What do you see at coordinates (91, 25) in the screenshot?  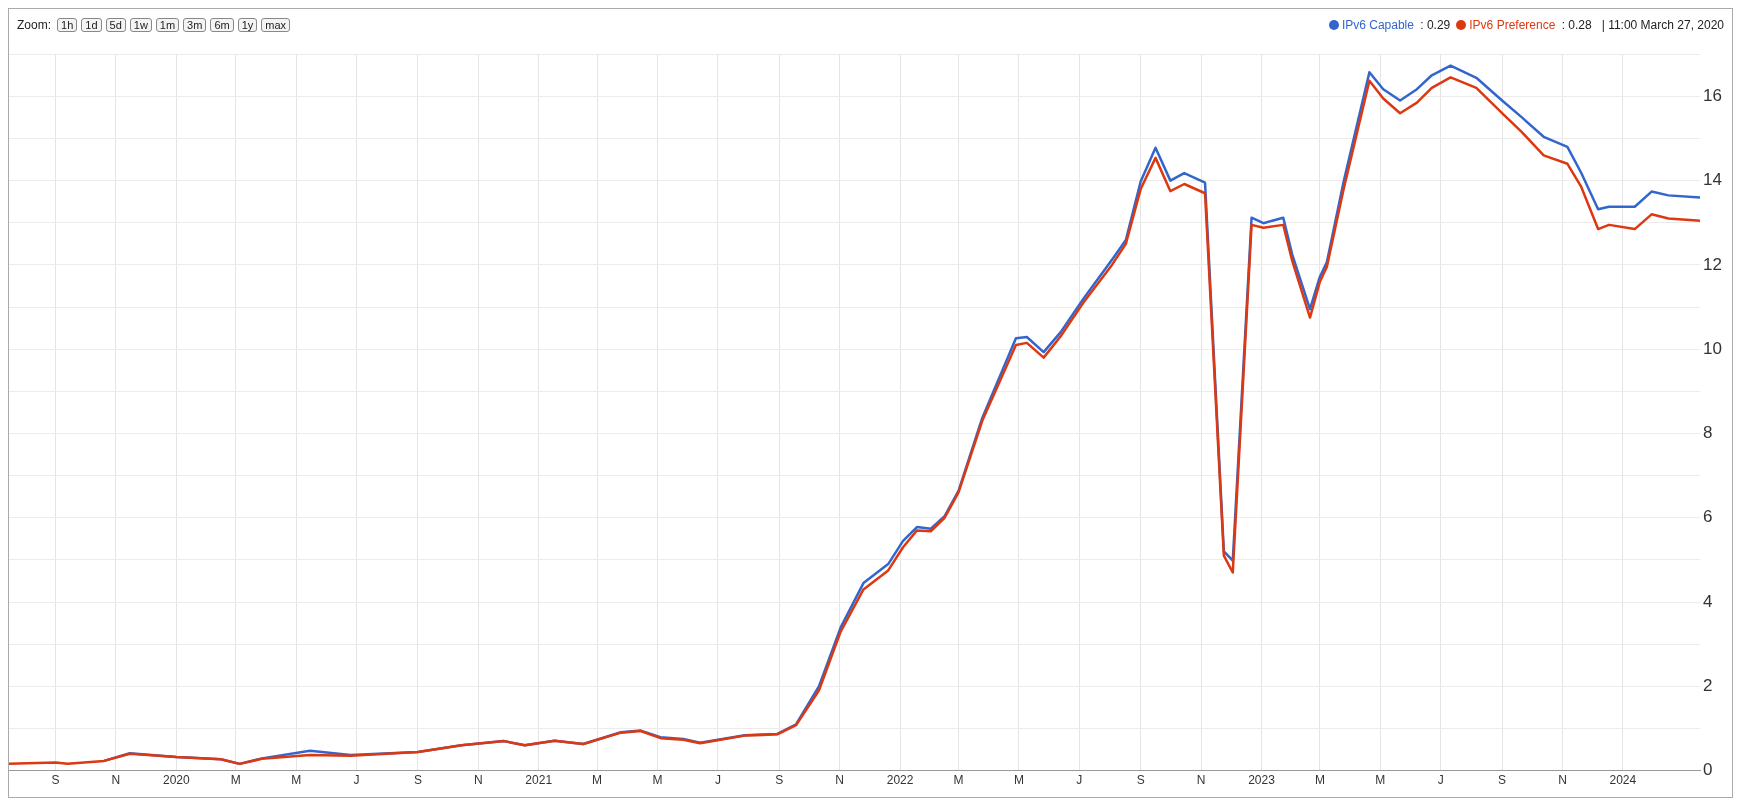 I see `text: 1d` at bounding box center [91, 25].